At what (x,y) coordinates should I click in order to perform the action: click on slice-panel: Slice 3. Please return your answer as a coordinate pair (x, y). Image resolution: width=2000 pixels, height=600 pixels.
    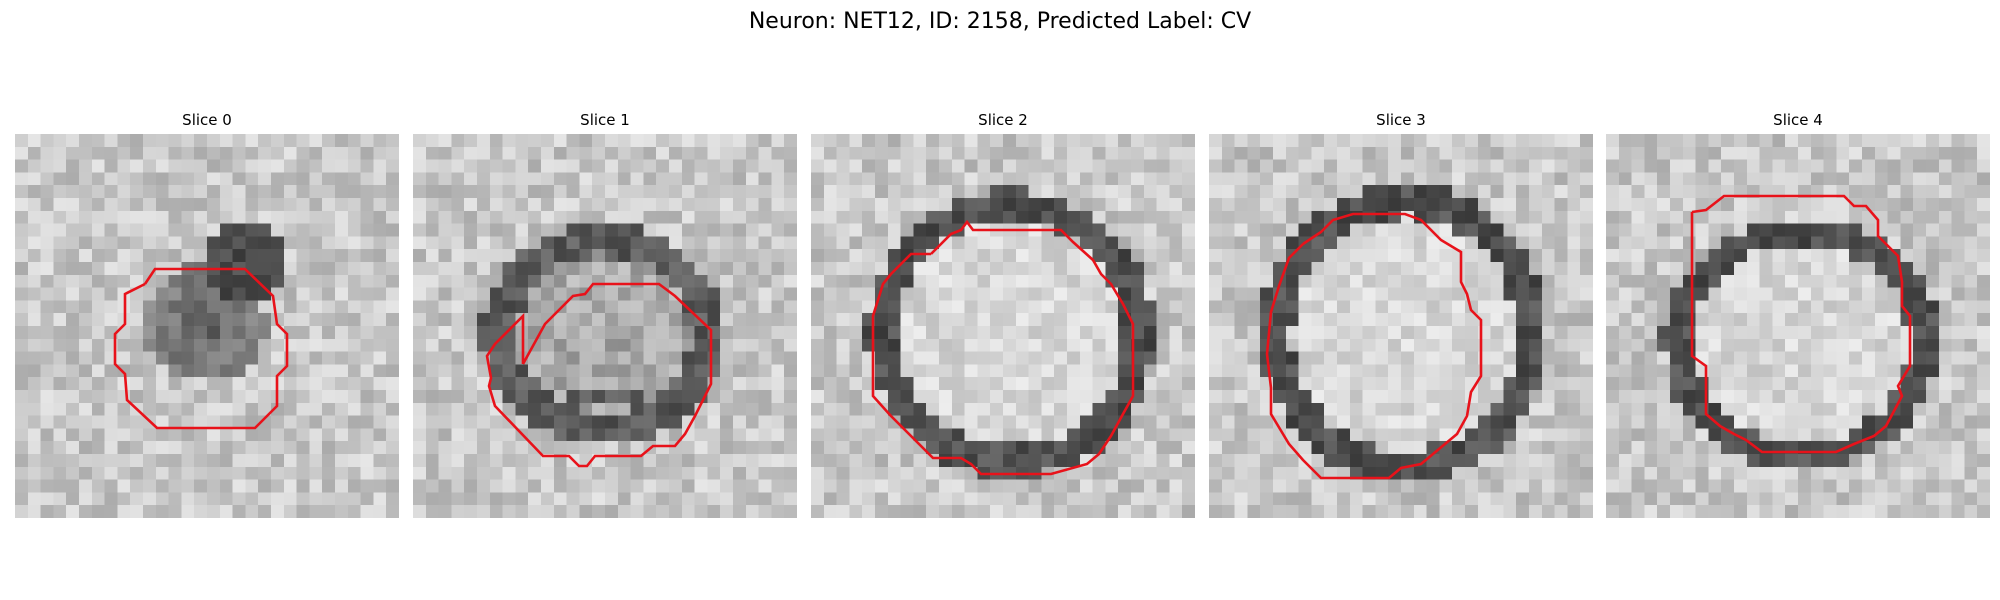
    Looking at the image, I should click on (1401, 314).